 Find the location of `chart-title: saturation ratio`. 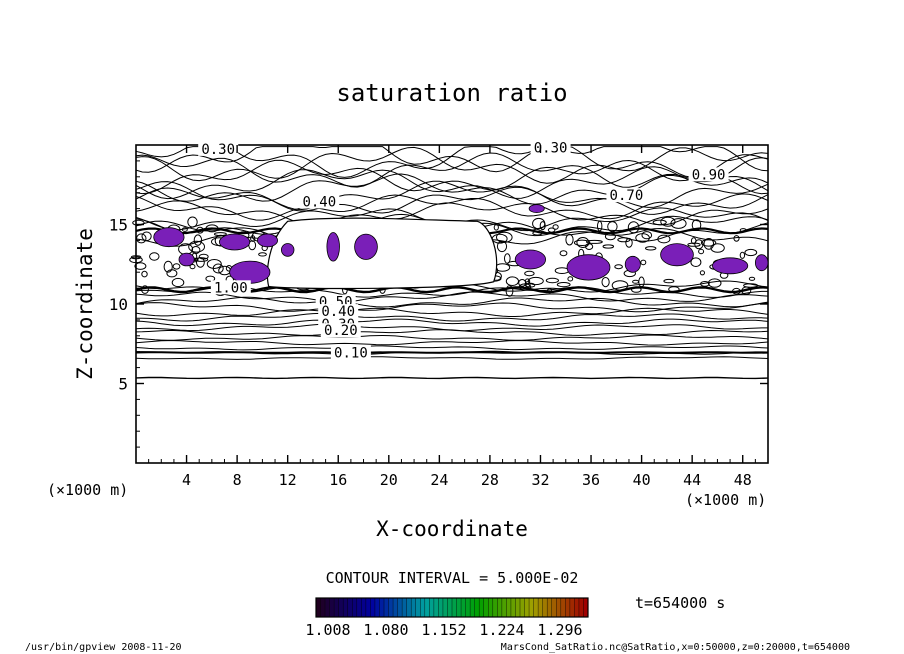

chart-title: saturation ratio is located at coordinates (451, 93).